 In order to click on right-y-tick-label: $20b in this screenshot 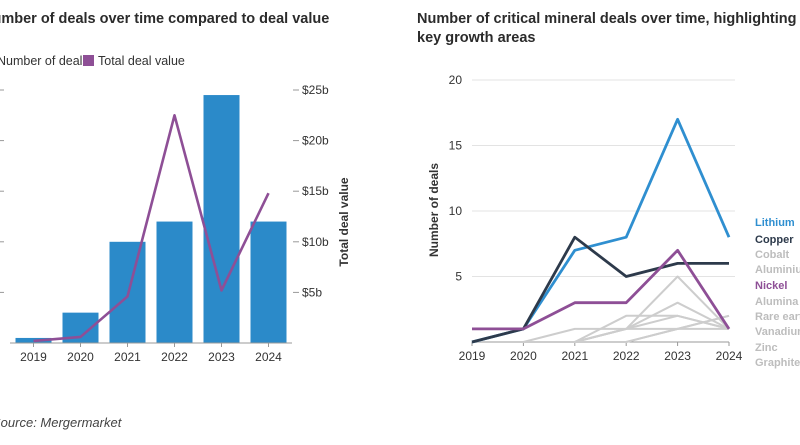, I will do `click(315, 141)`.